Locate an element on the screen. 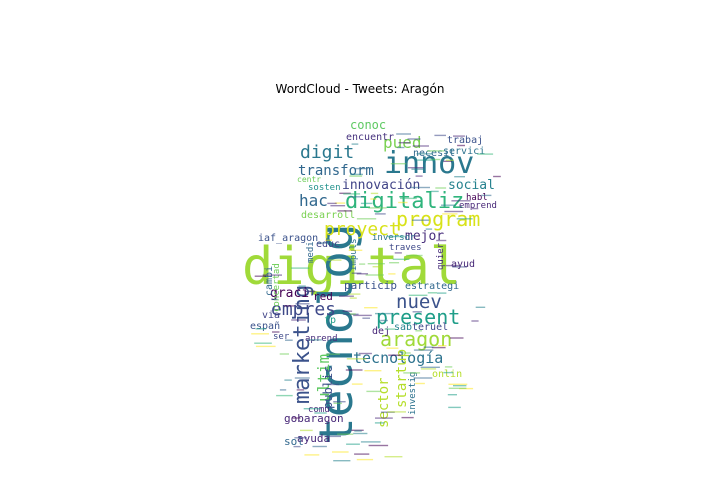  word-38: inversor is located at coordinates (394, 238).